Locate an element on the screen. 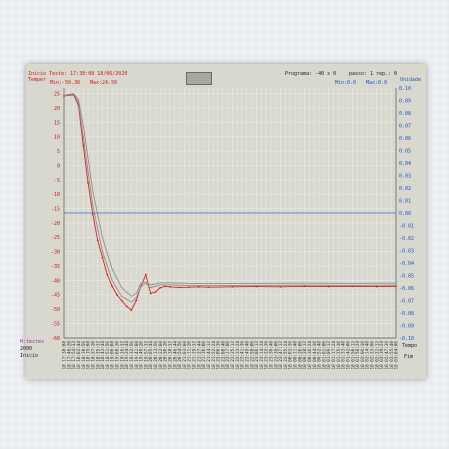 Image resolution: width=449 pixels, height=449 pixels. y-right-tick-label: -0.05 is located at coordinates (406, 276).